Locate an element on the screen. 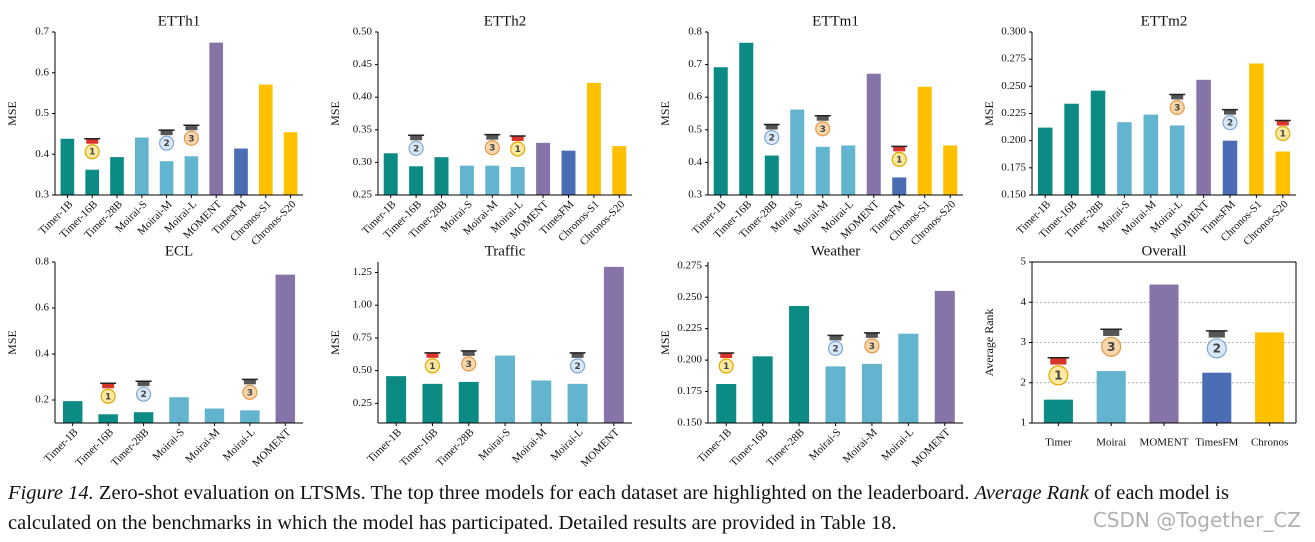  x-tick-label: Moirai-M is located at coordinates (860, 445).